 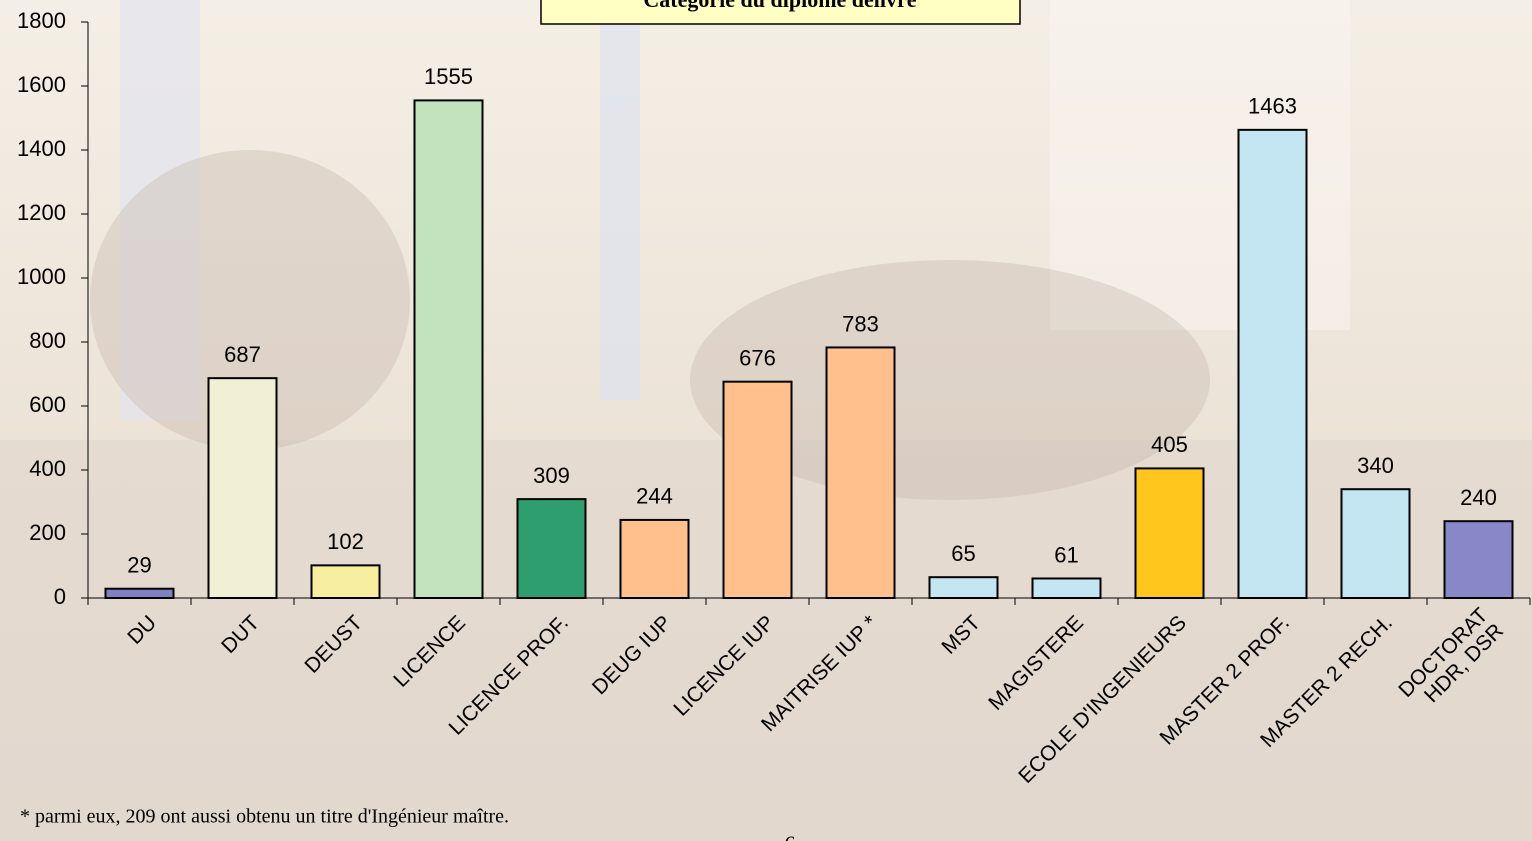 What do you see at coordinates (60, 596) in the screenshot?
I see `y-tick-label: 0` at bounding box center [60, 596].